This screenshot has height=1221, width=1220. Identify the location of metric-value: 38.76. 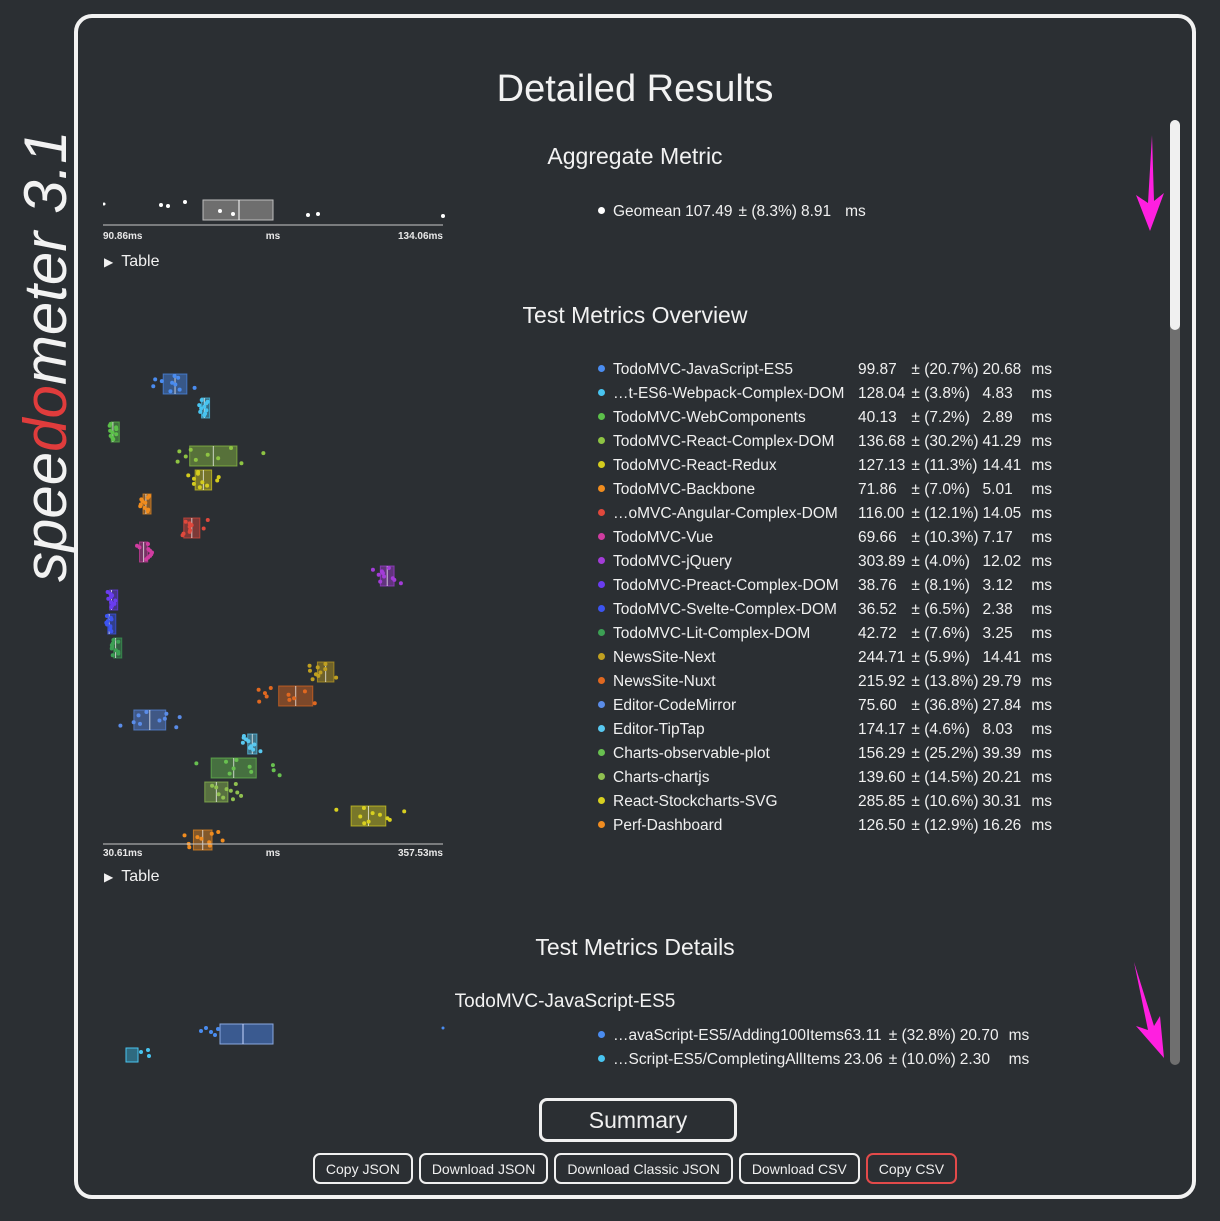
(877, 585).